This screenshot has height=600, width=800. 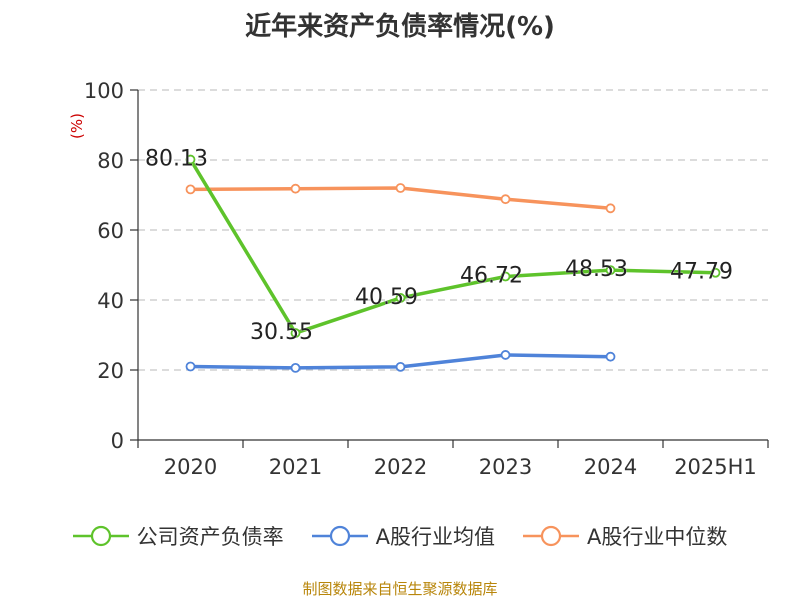 I want to click on data-label-2021: 30.55, so click(x=281, y=332).